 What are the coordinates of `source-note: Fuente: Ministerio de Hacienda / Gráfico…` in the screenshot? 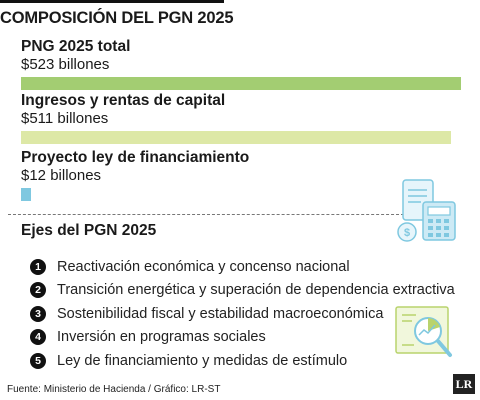 It's located at (114, 389).